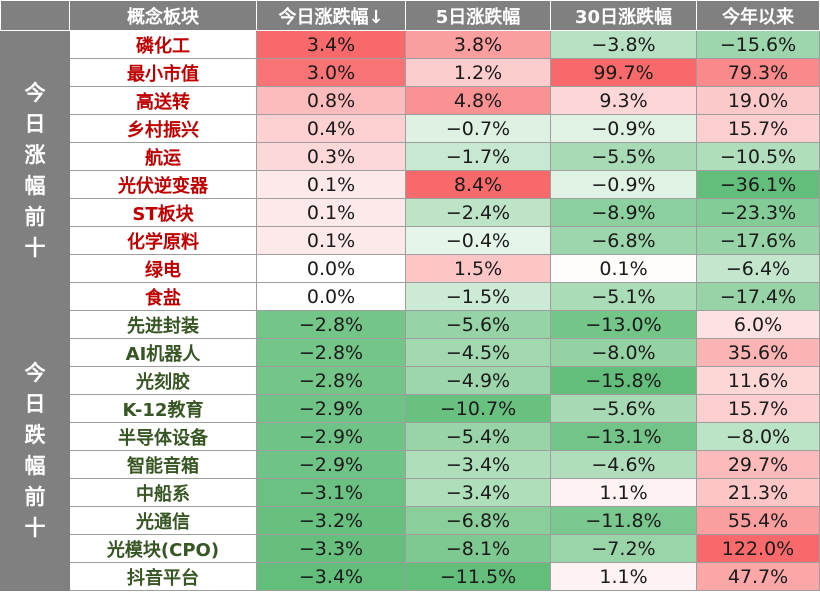  What do you see at coordinates (163, 268) in the screenshot?
I see `sector-name: 绿电` at bounding box center [163, 268].